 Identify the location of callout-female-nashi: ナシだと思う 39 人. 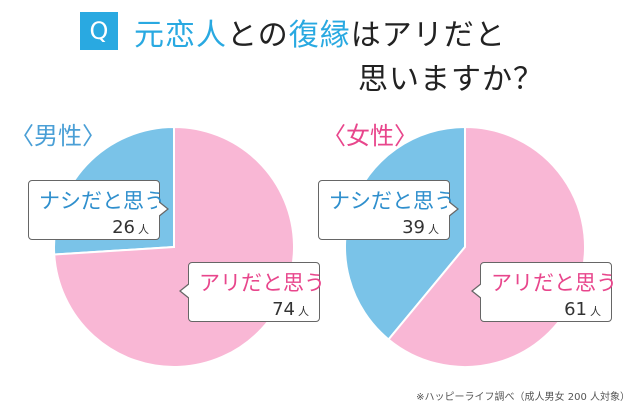
(388, 210).